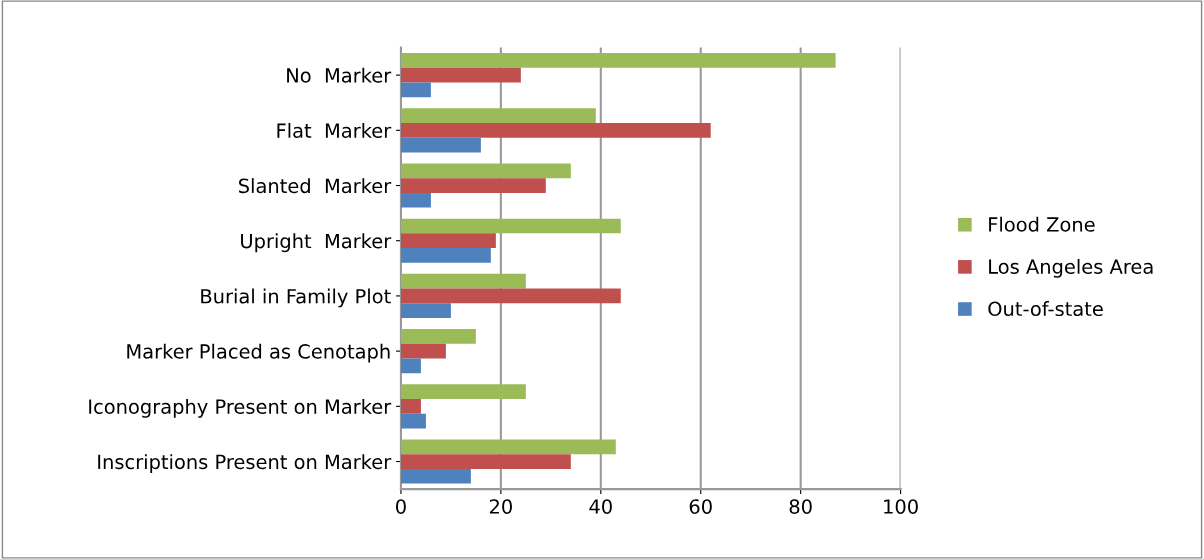 The width and height of the screenshot is (1204, 559). I want to click on legend-label: Out-of-state, so click(1045, 309).